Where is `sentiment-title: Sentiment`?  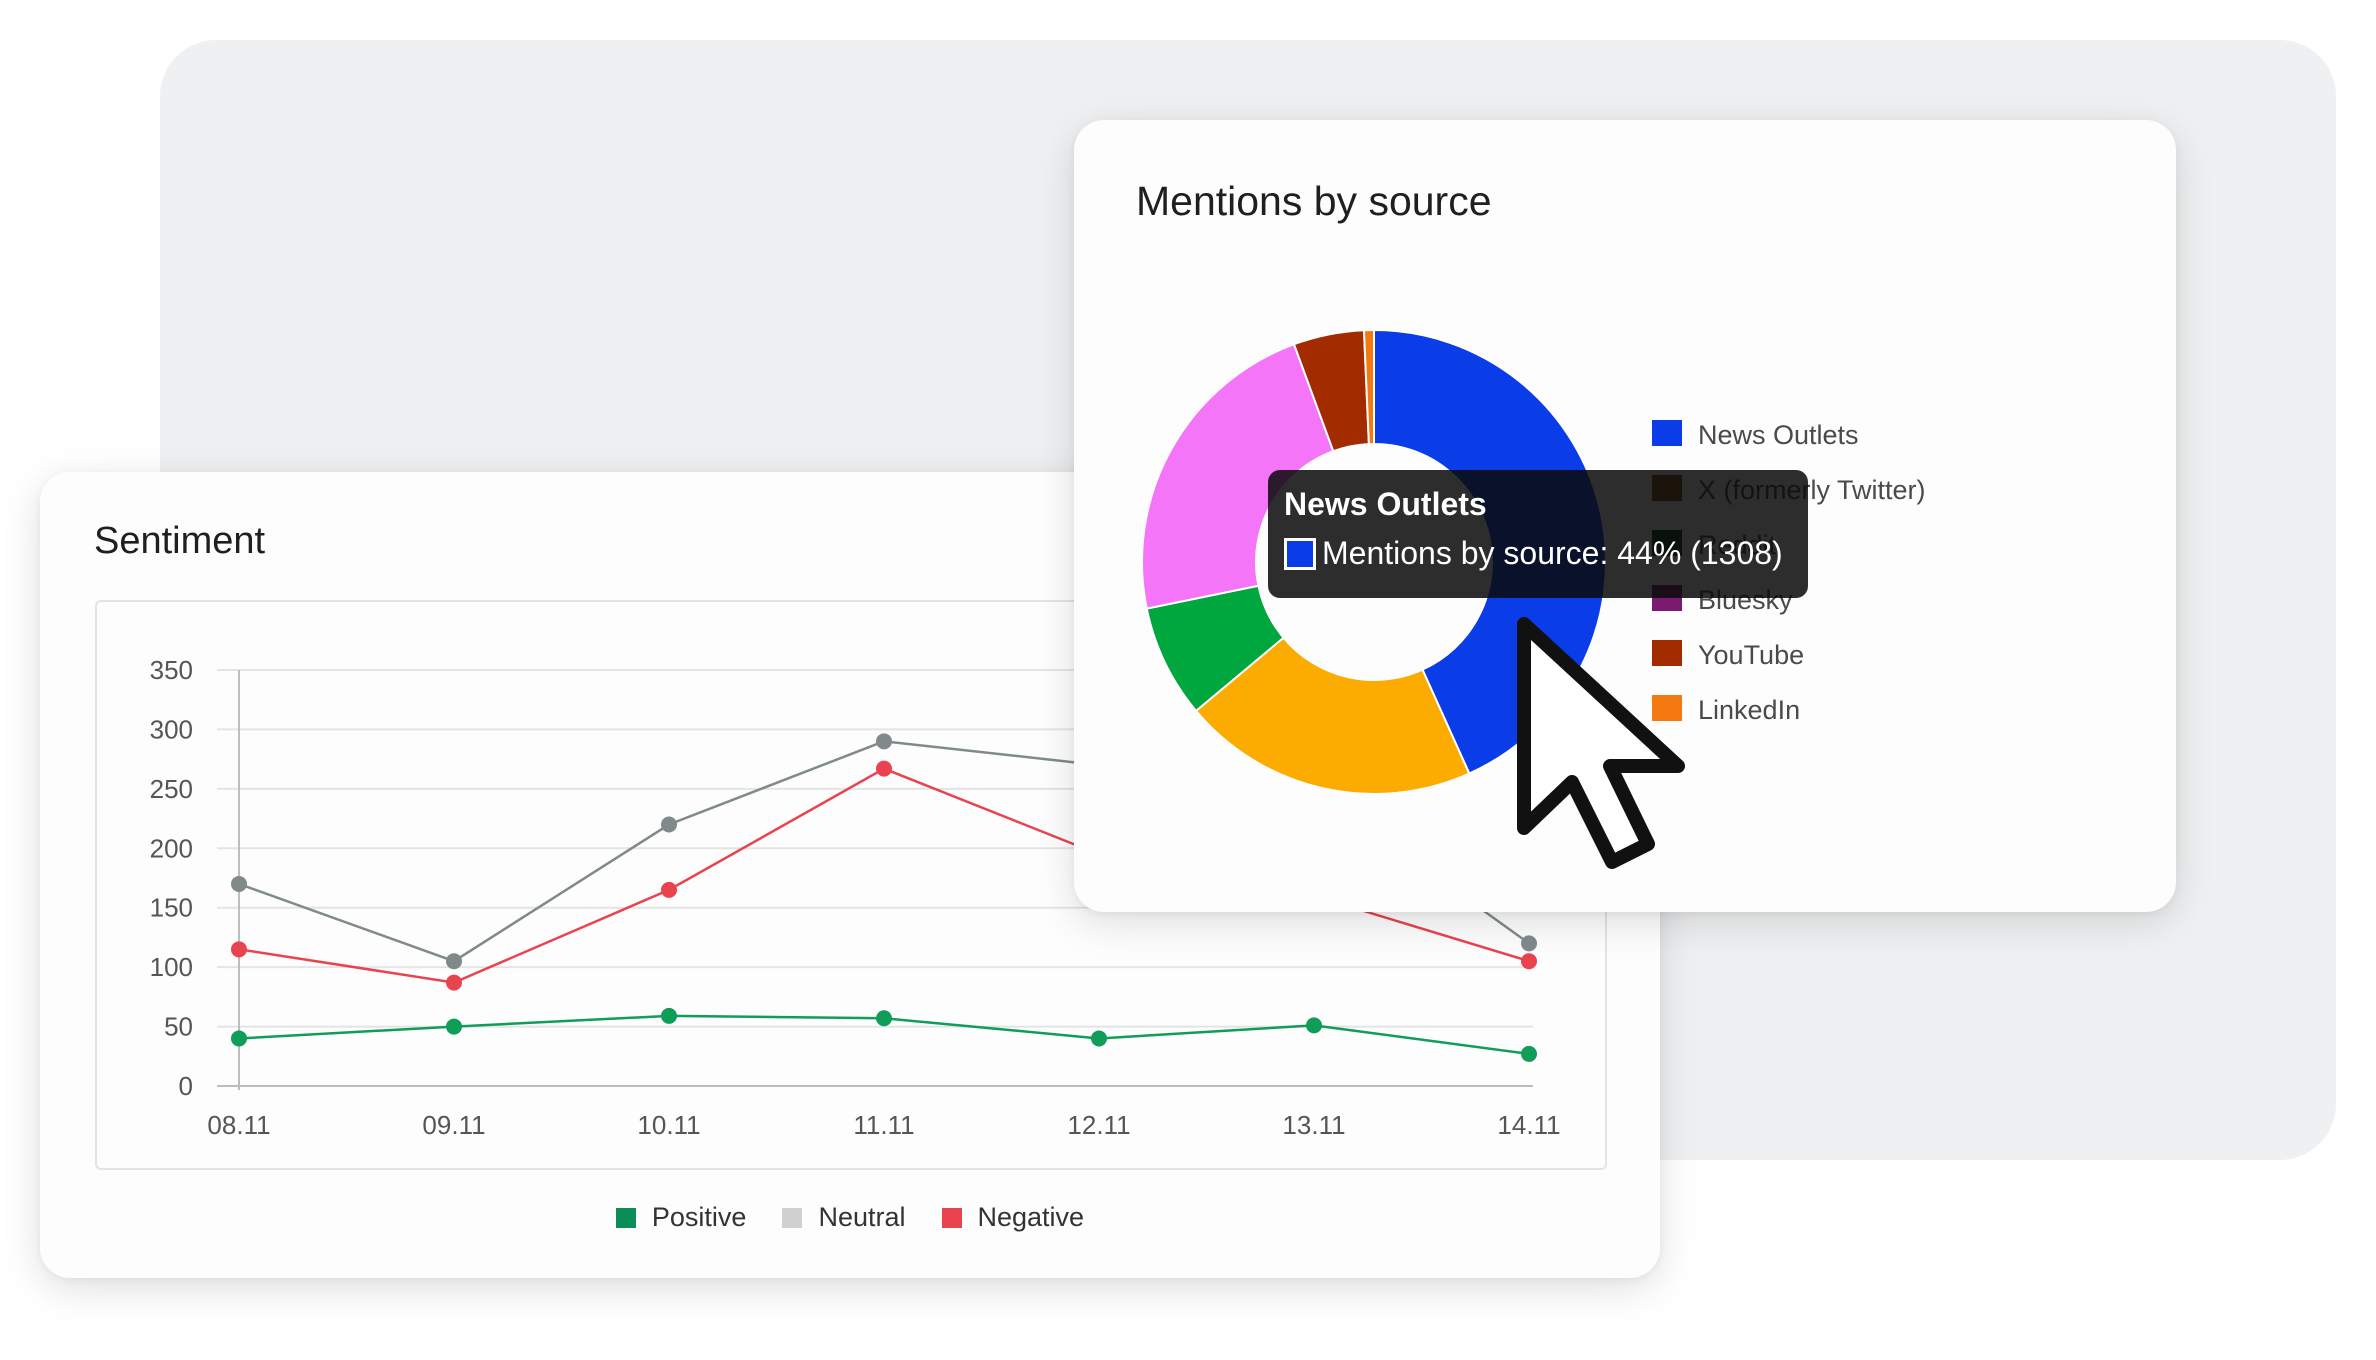
sentiment-title: Sentiment is located at coordinates (180, 541).